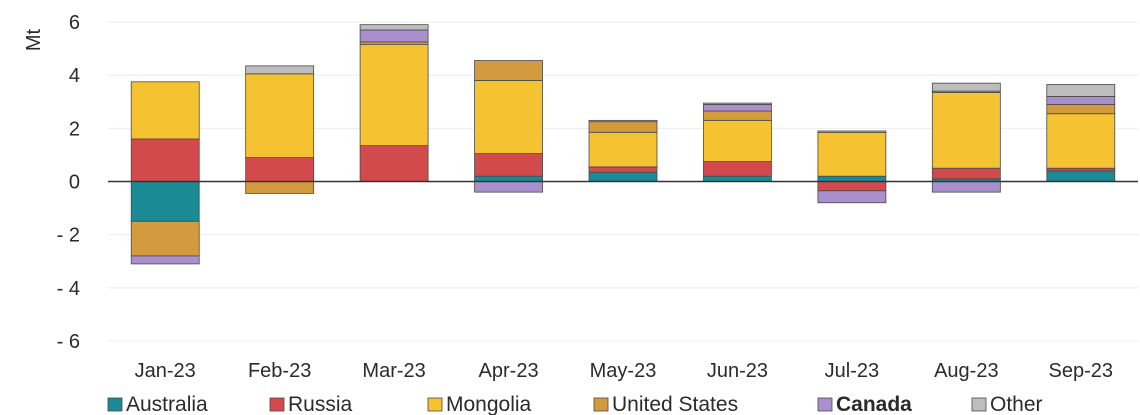  Describe the element at coordinates (279, 371) in the screenshot. I see `x-tick-label: Feb-23` at that location.